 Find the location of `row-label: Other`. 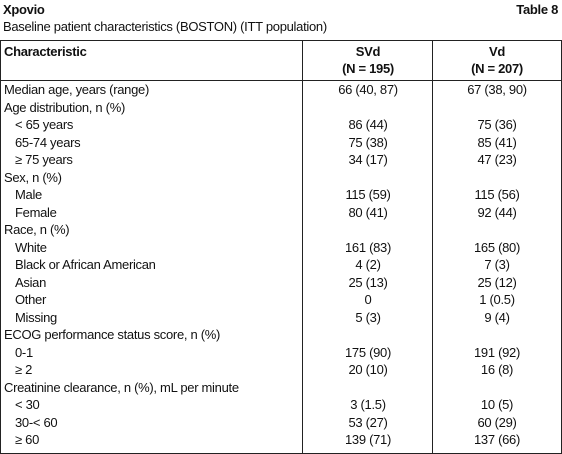

row-label: Other is located at coordinates (31, 299).